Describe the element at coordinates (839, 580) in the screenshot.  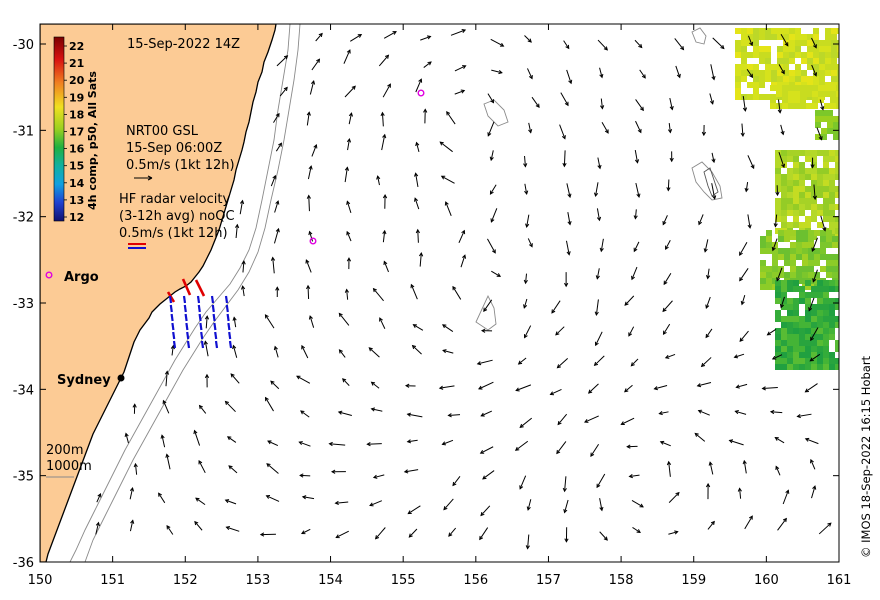
I see `lon-tick-label: 161` at that location.